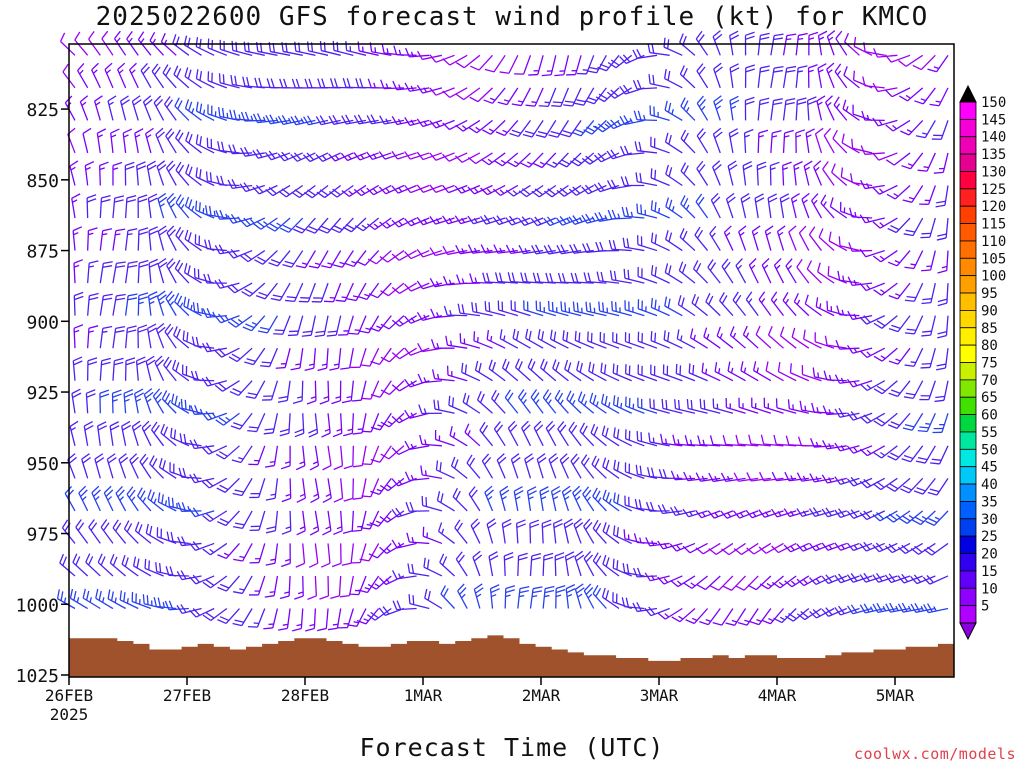  I want to click on colorbar-label: 40, so click(989, 485).